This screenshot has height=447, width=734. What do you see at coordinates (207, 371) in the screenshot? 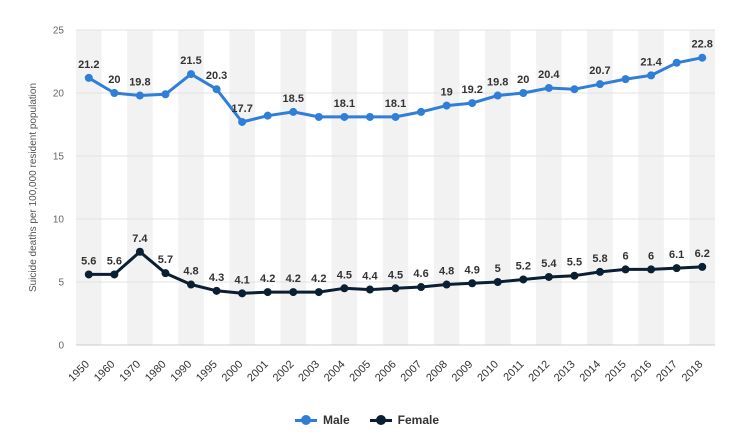
I see `x-tick-label: 1995` at bounding box center [207, 371].